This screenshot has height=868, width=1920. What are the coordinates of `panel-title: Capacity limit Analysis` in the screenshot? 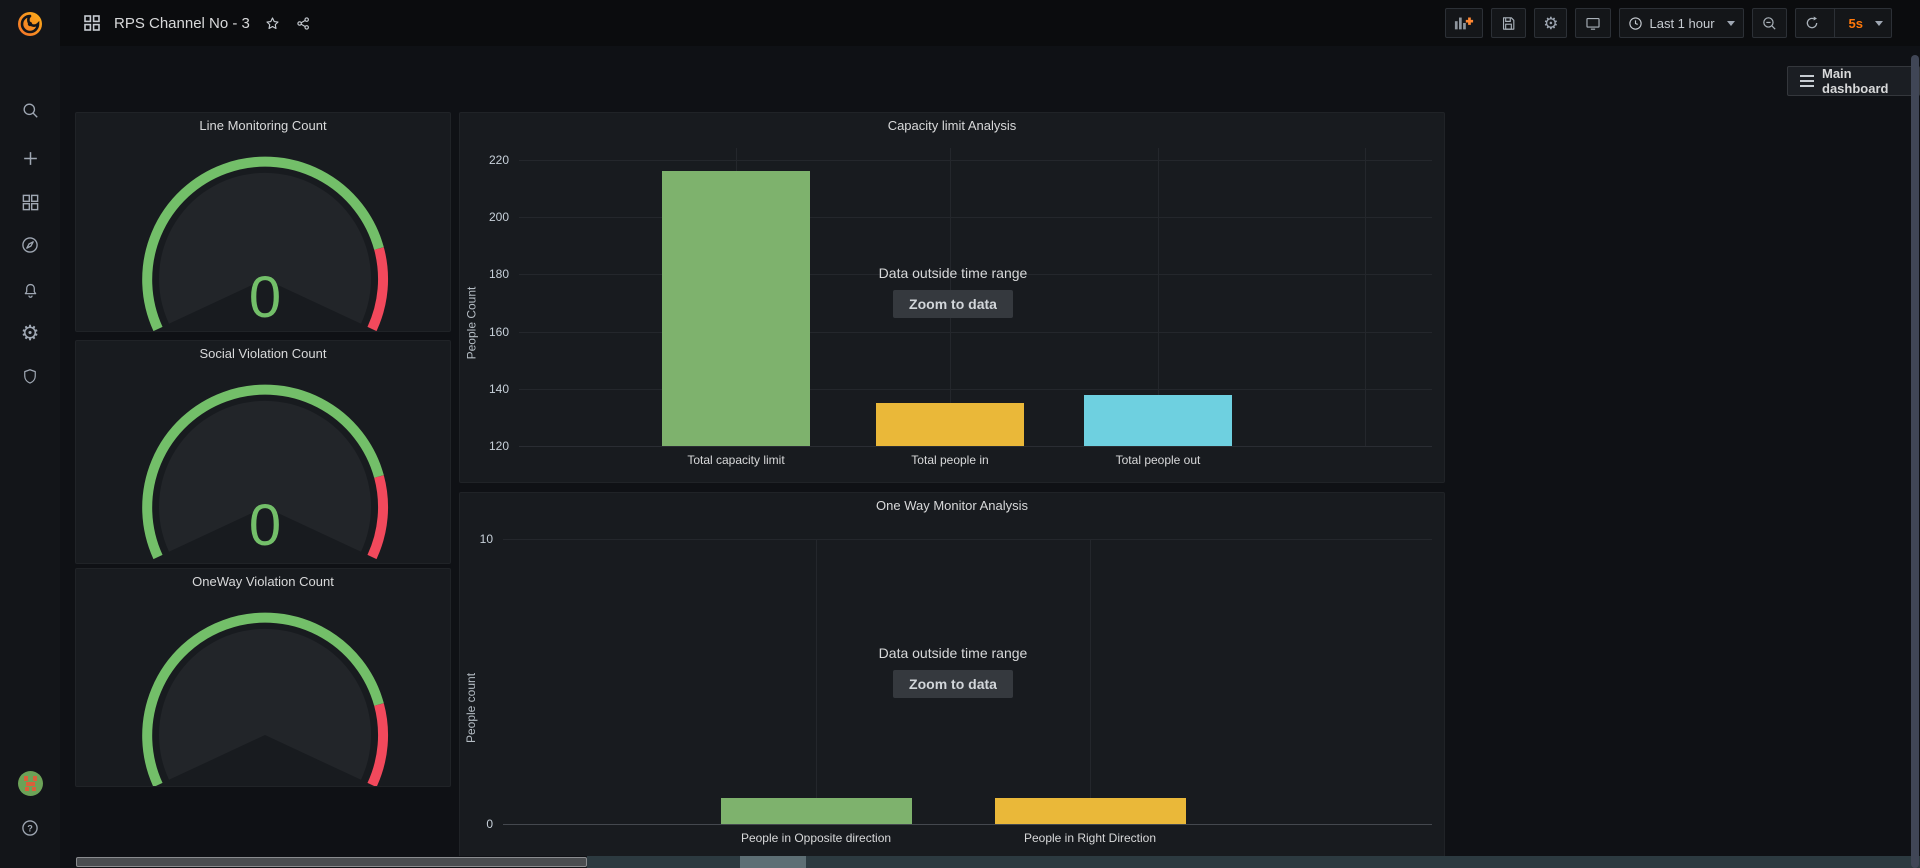 It's located at (952, 125).